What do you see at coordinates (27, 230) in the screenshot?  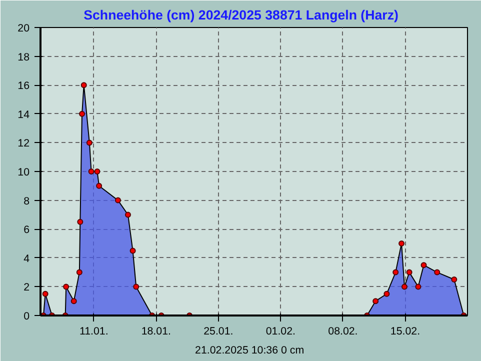 I see `y-tick-label: 6` at bounding box center [27, 230].